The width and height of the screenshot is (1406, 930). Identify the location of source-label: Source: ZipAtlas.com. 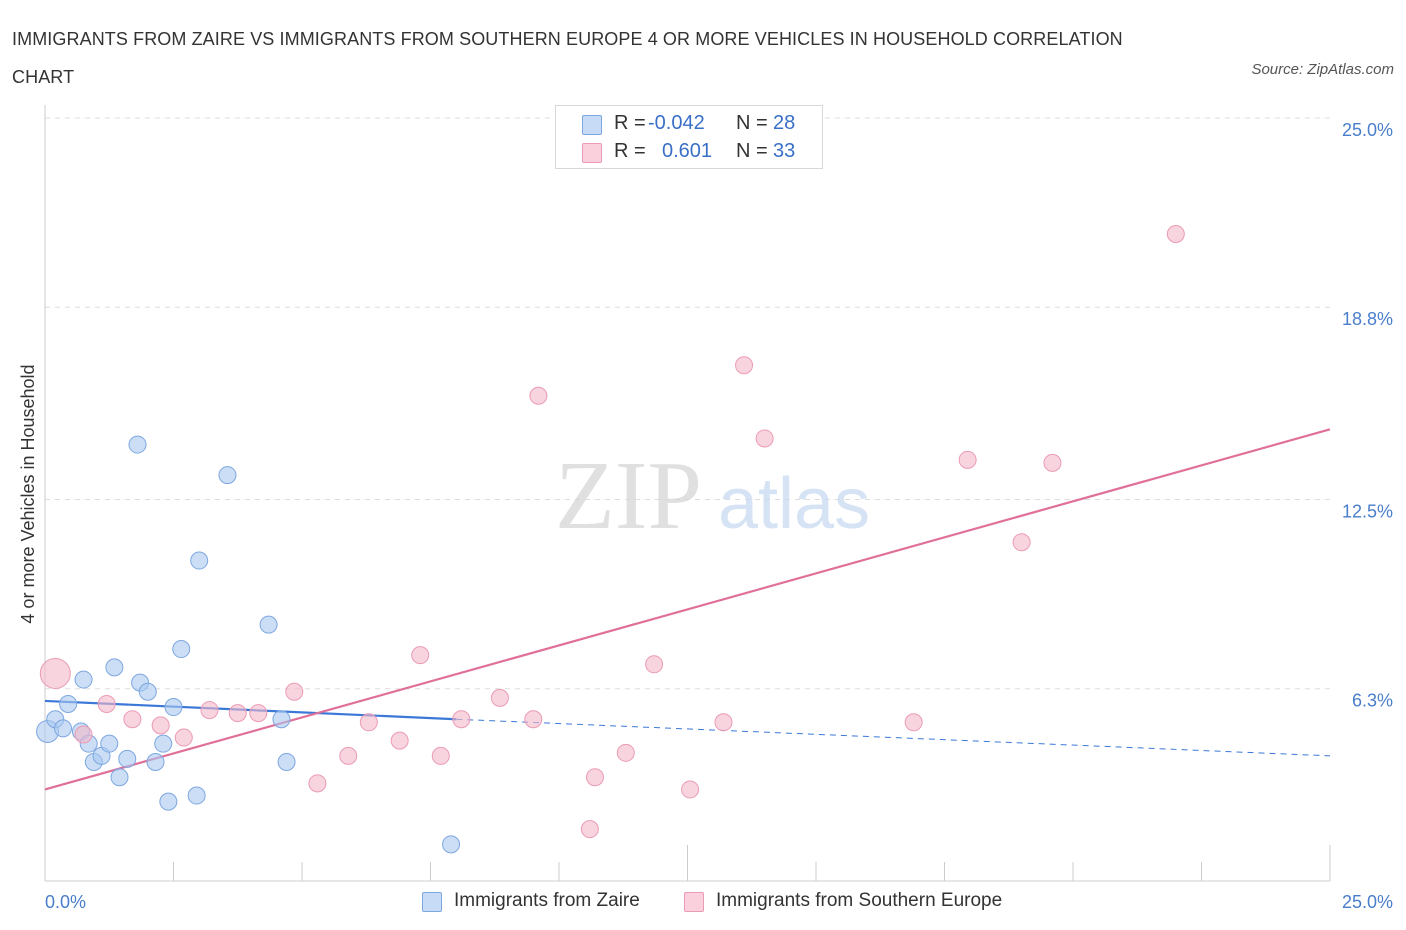
(1322, 69).